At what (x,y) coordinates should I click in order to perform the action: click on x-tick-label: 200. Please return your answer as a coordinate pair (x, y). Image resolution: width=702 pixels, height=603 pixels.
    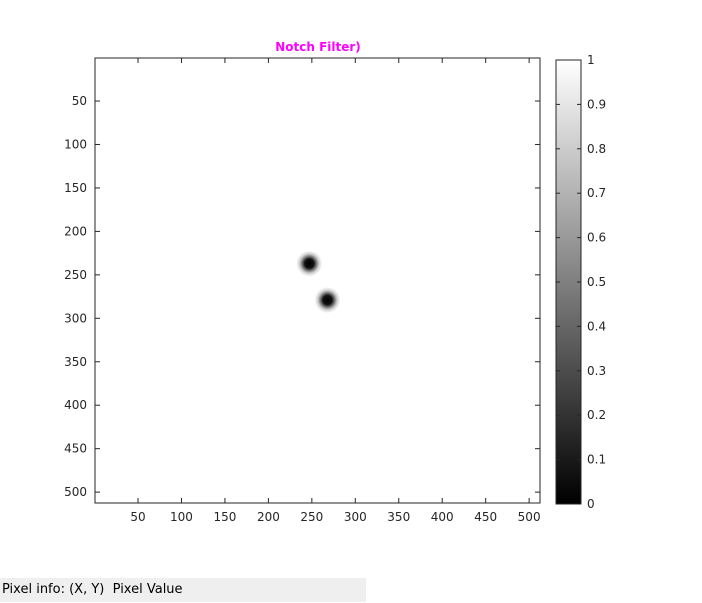
    Looking at the image, I should click on (268, 517).